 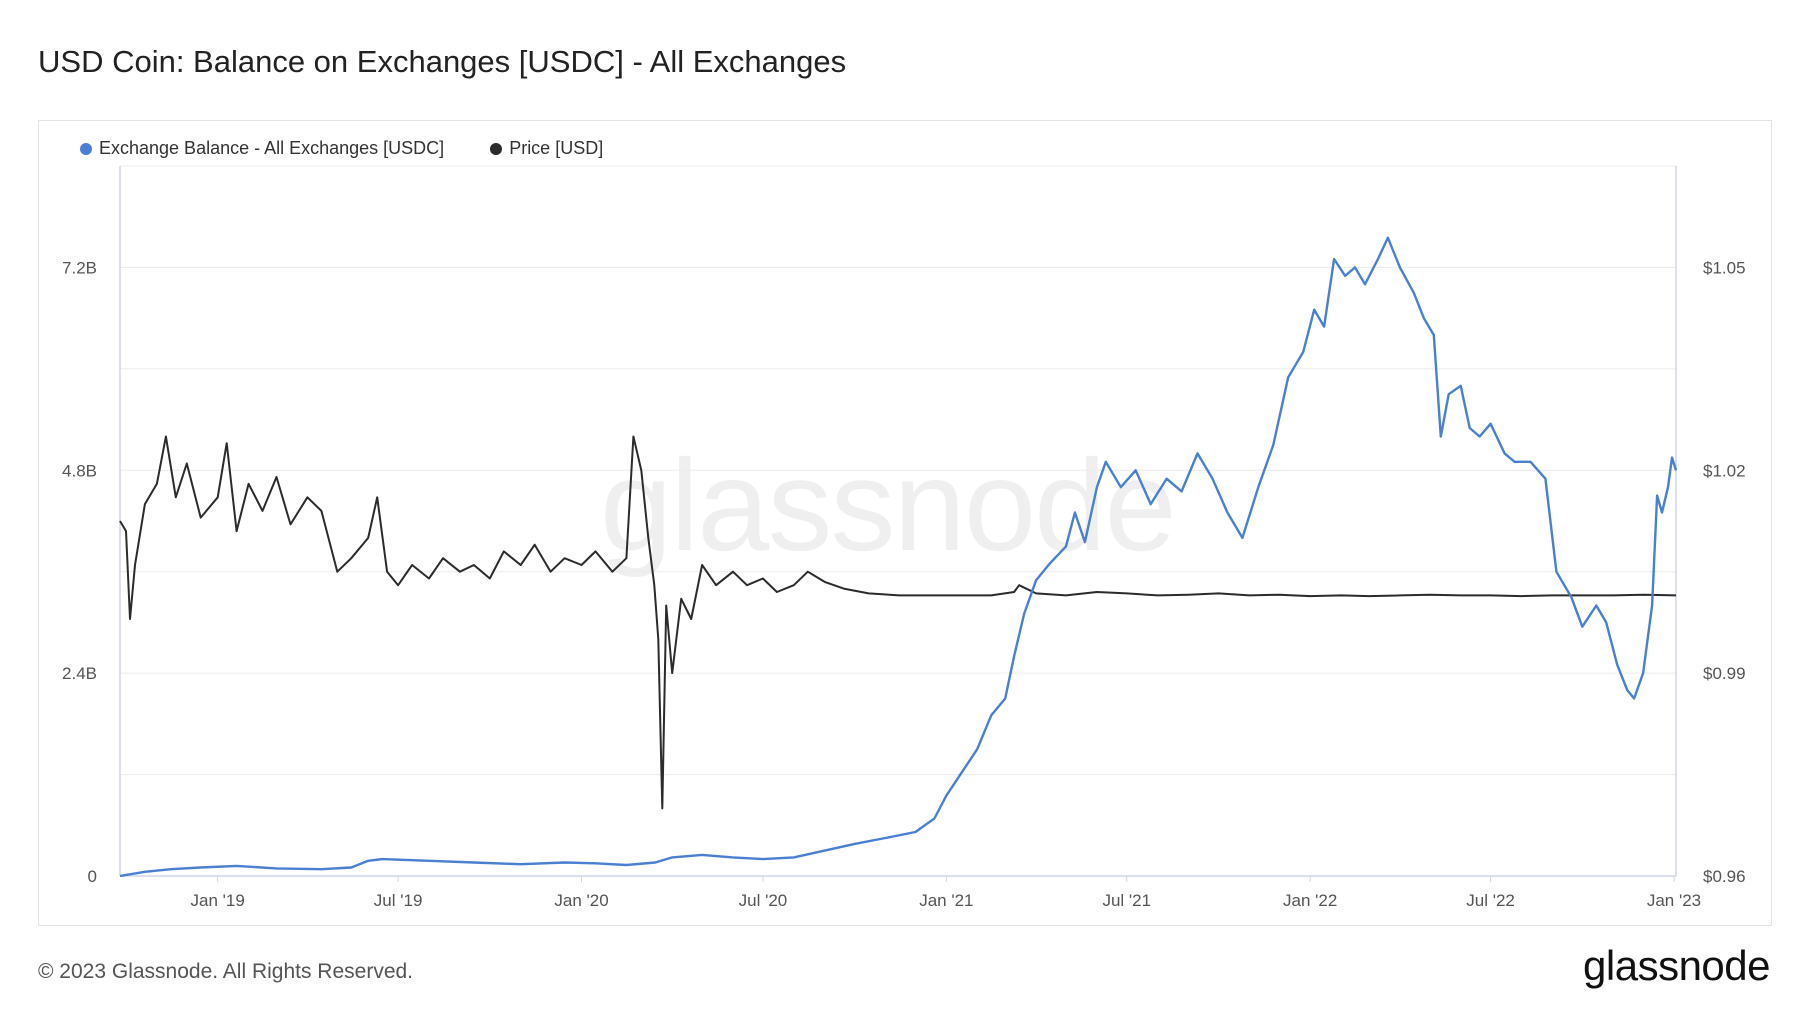 I want to click on legend-swatch-price, so click(x=496, y=148).